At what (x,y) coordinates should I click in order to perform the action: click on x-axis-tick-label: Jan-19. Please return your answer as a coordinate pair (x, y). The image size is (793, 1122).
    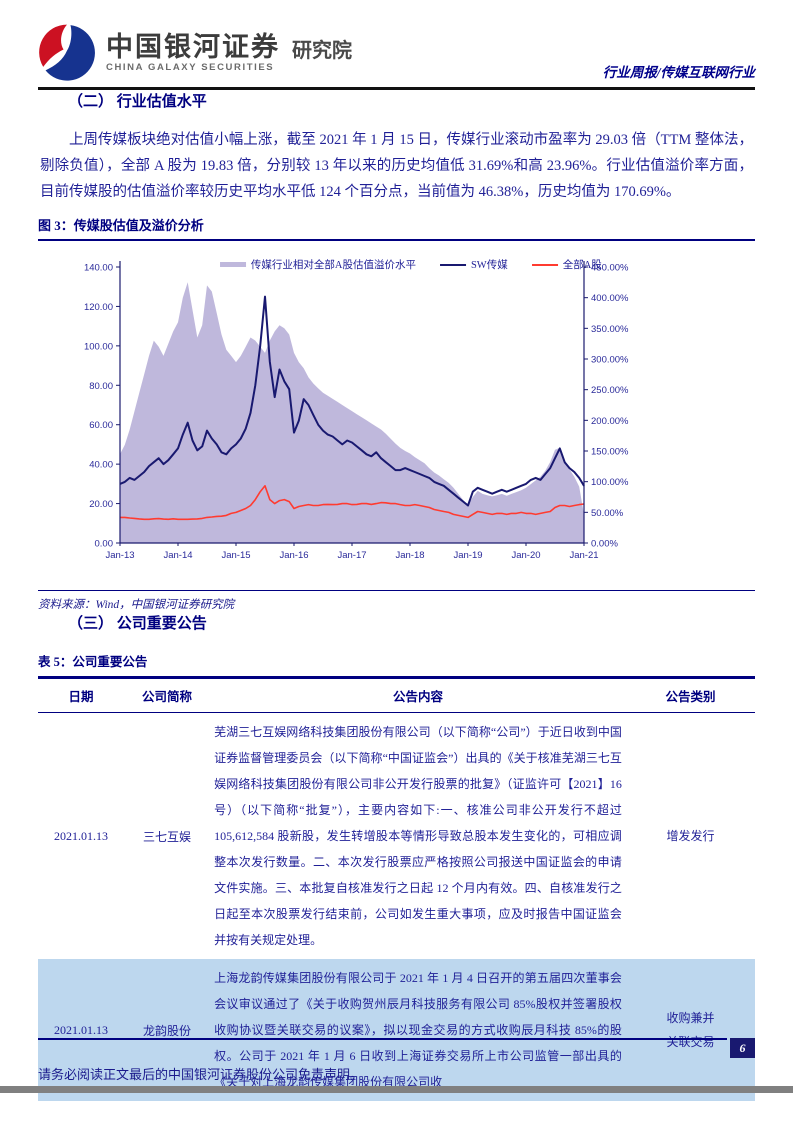
    Looking at the image, I should click on (467, 555).